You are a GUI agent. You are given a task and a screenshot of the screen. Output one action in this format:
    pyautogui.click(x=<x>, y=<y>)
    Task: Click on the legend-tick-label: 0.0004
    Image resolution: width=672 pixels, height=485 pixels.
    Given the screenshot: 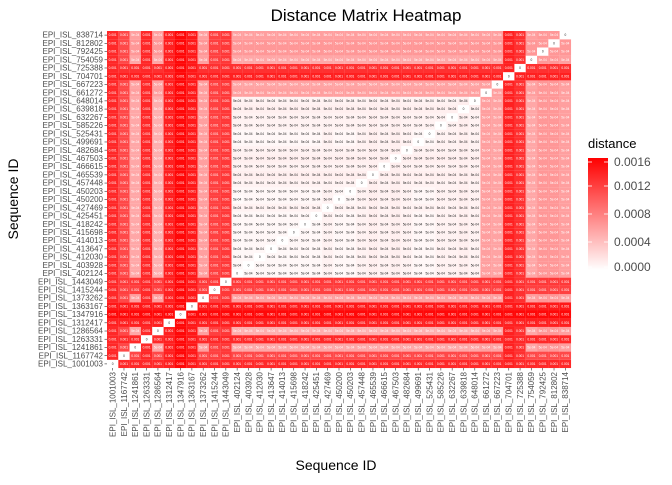 What is the action you would take?
    pyautogui.click(x=632, y=242)
    